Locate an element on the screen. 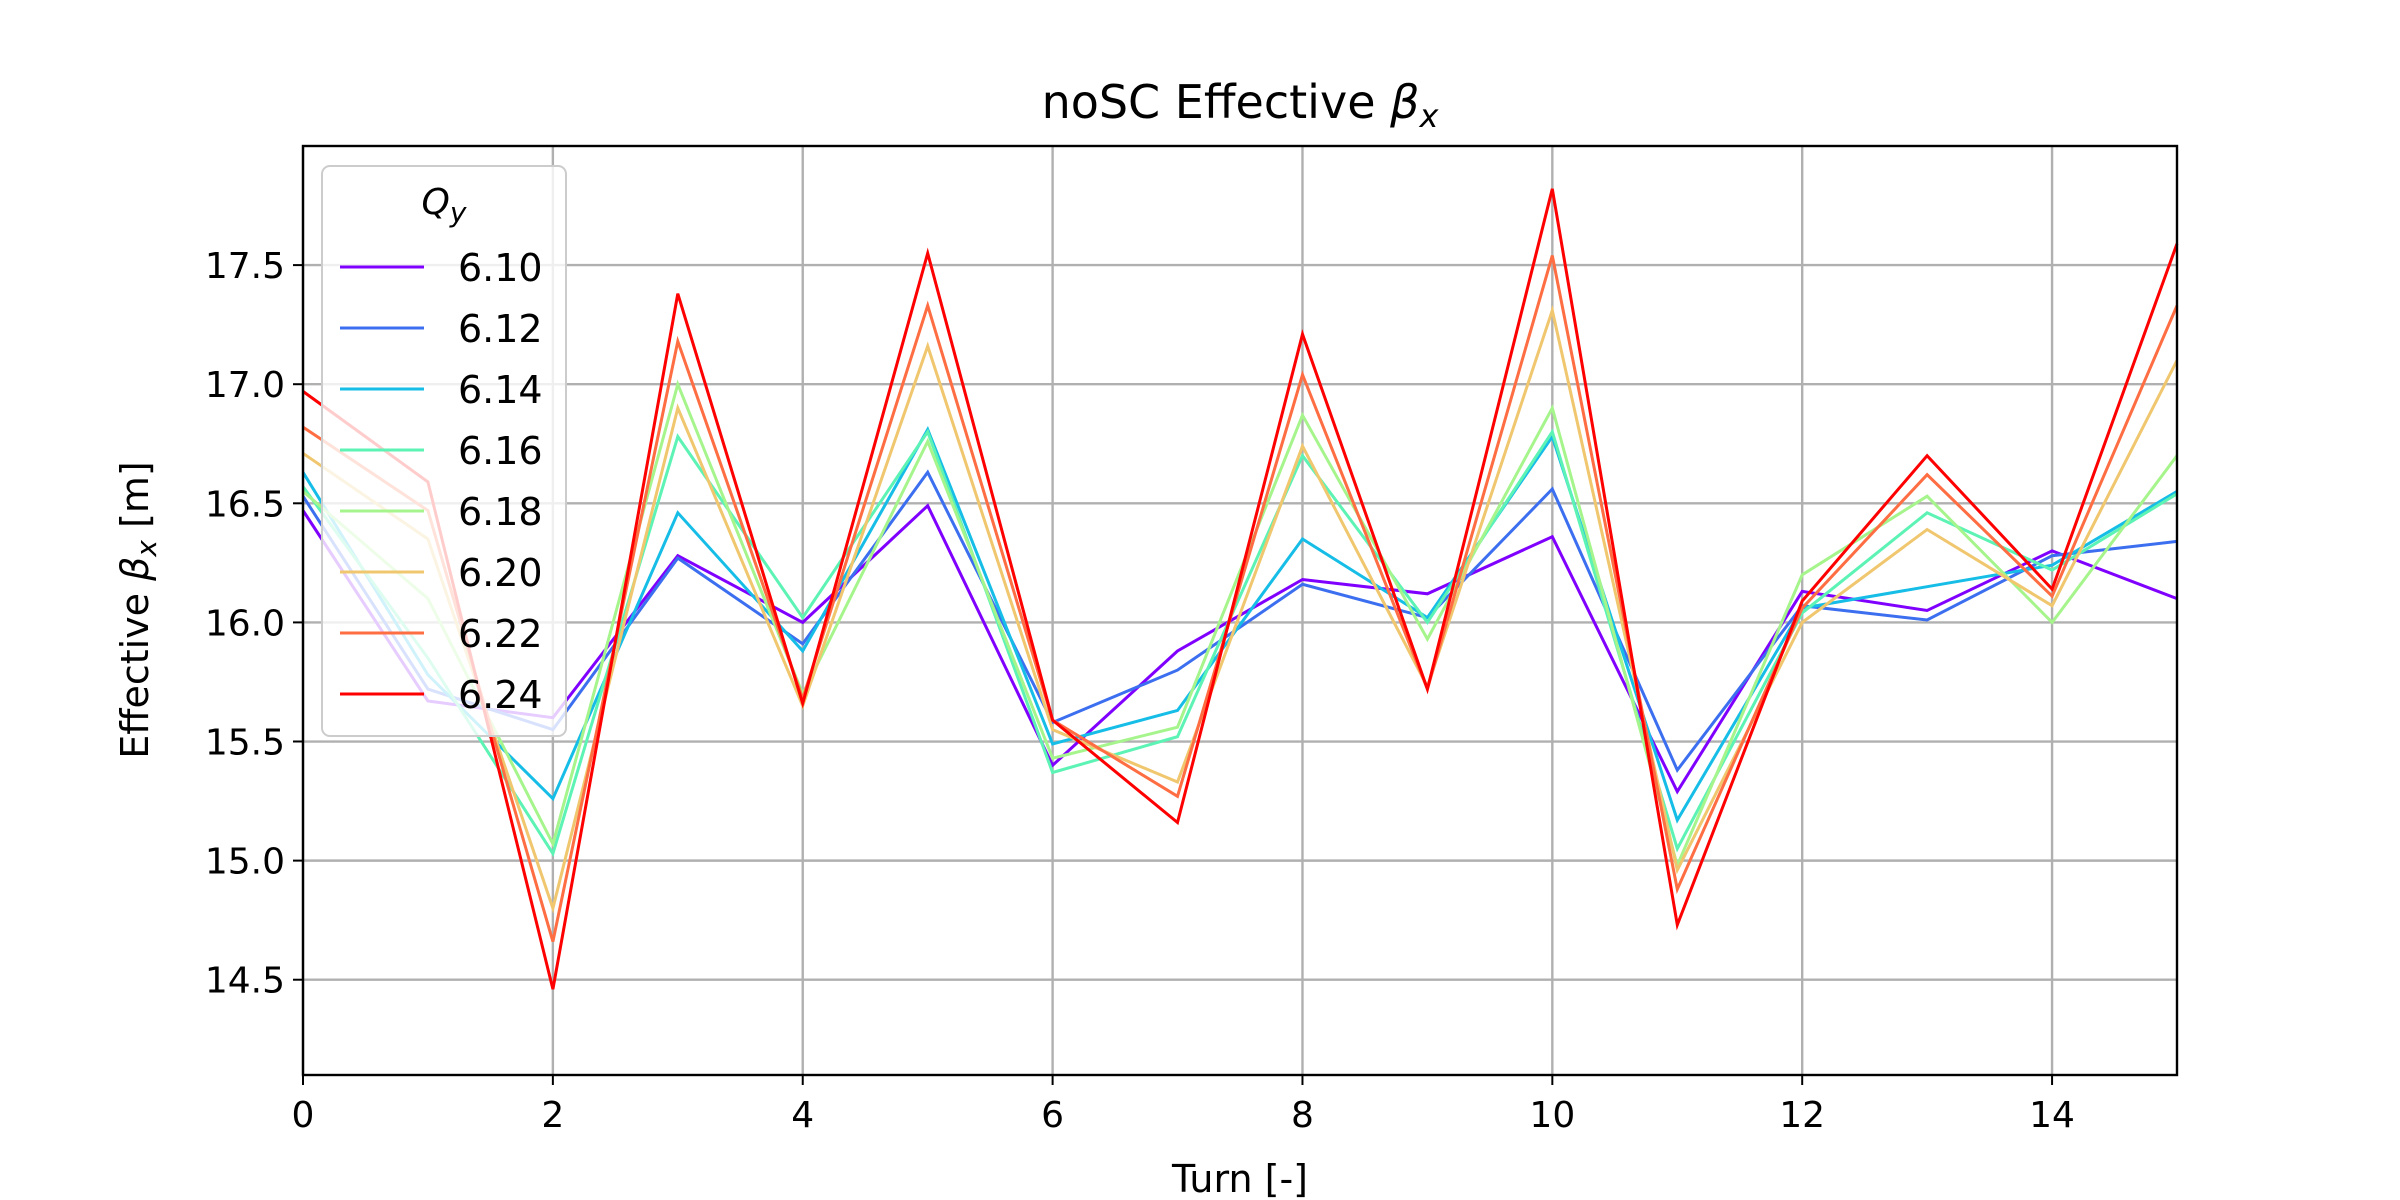 This screenshot has height=1200, width=2400. legend-label-6.14: 6.14 is located at coordinates (500, 390).